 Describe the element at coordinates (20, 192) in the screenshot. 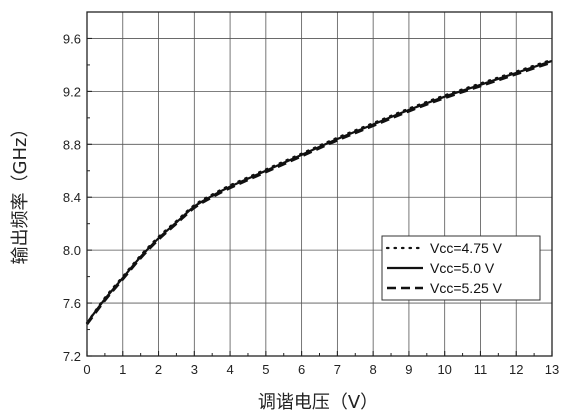

I see `y-axis-title: 输出频率（GHz）` at that location.